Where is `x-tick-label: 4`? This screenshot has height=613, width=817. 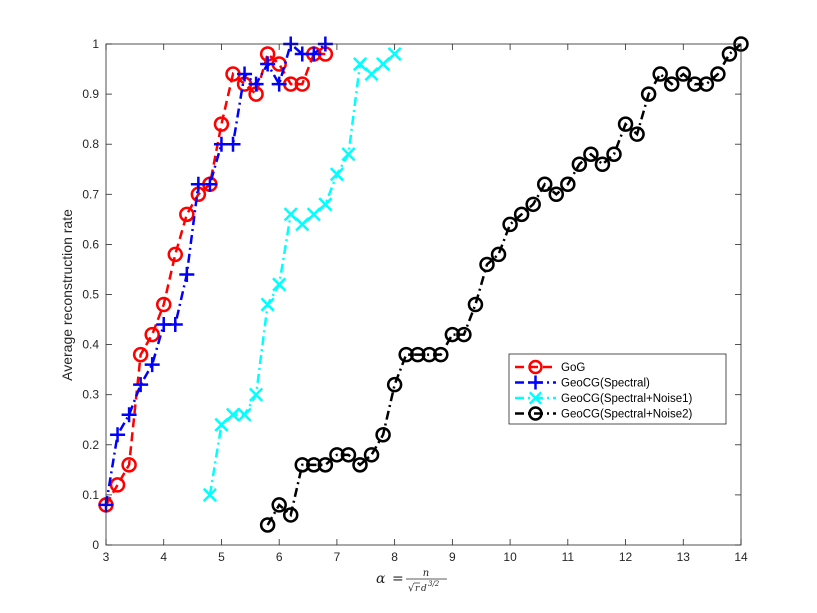
x-tick-label: 4 is located at coordinates (163, 557).